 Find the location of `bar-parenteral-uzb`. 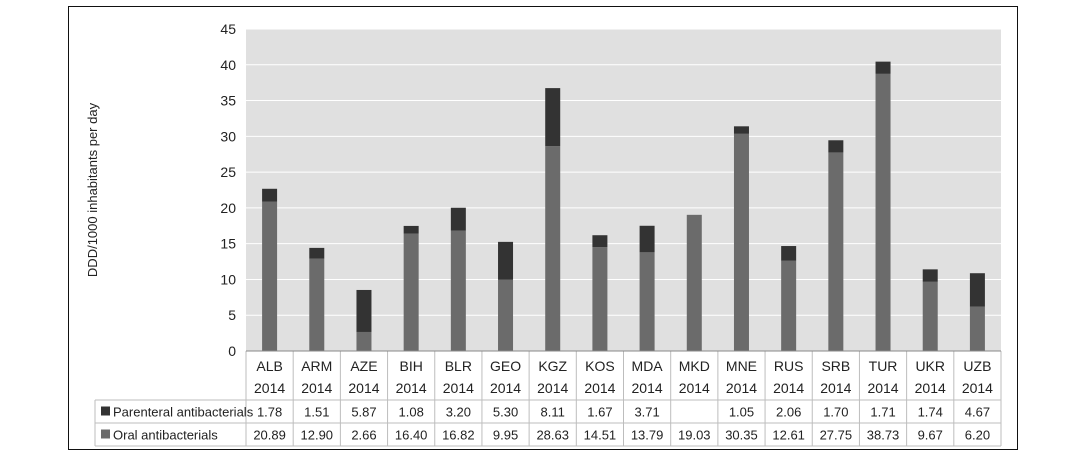

bar-parenteral-uzb is located at coordinates (977, 290).